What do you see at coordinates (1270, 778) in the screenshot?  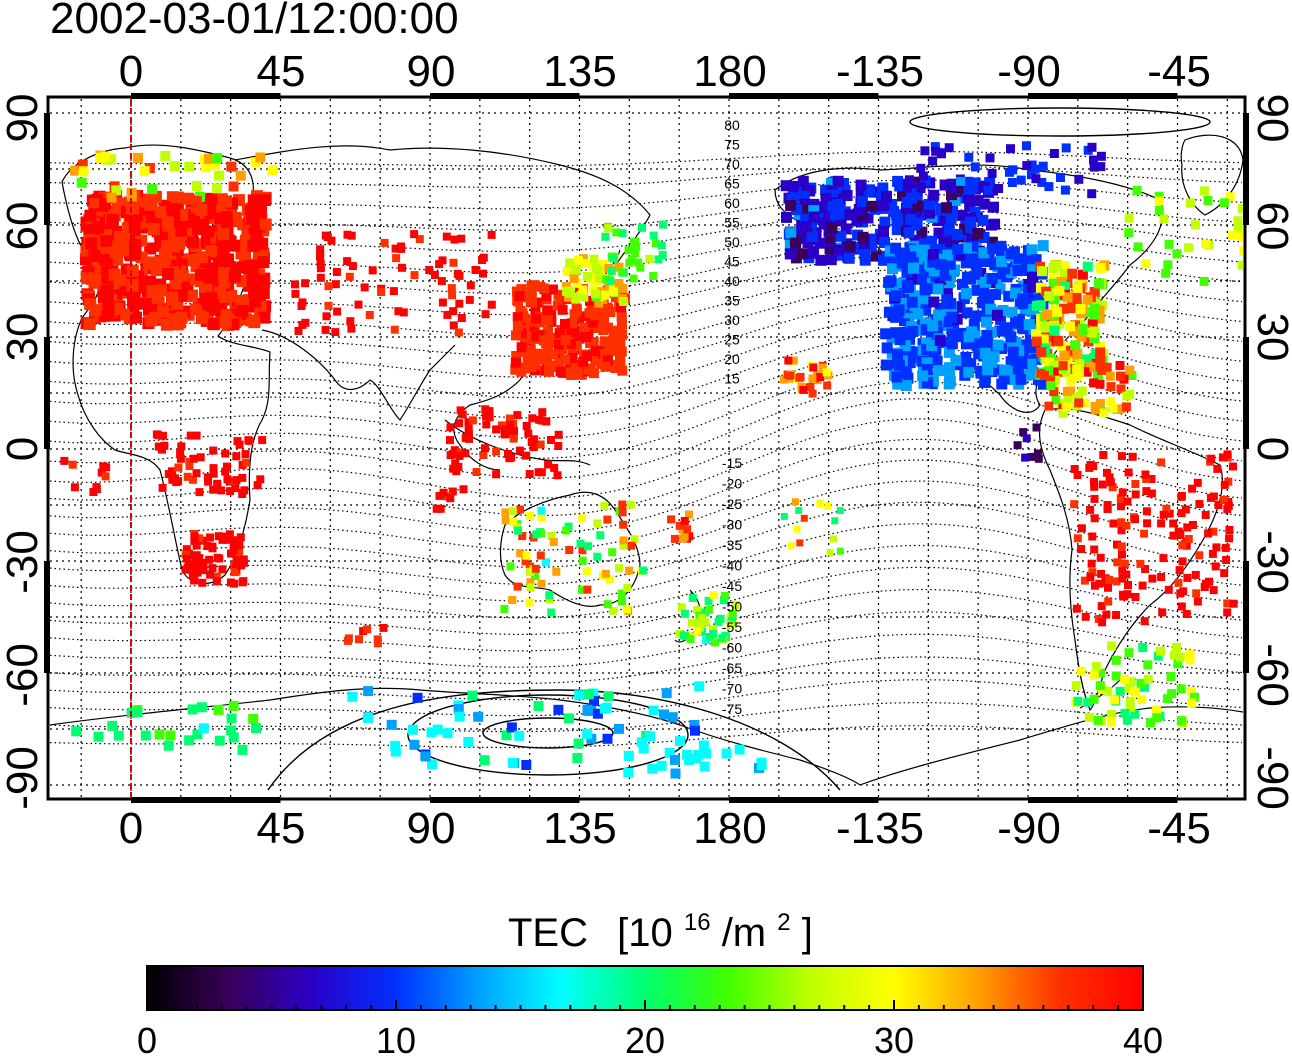 I see `lat-tick-right: -90` at bounding box center [1270, 778].